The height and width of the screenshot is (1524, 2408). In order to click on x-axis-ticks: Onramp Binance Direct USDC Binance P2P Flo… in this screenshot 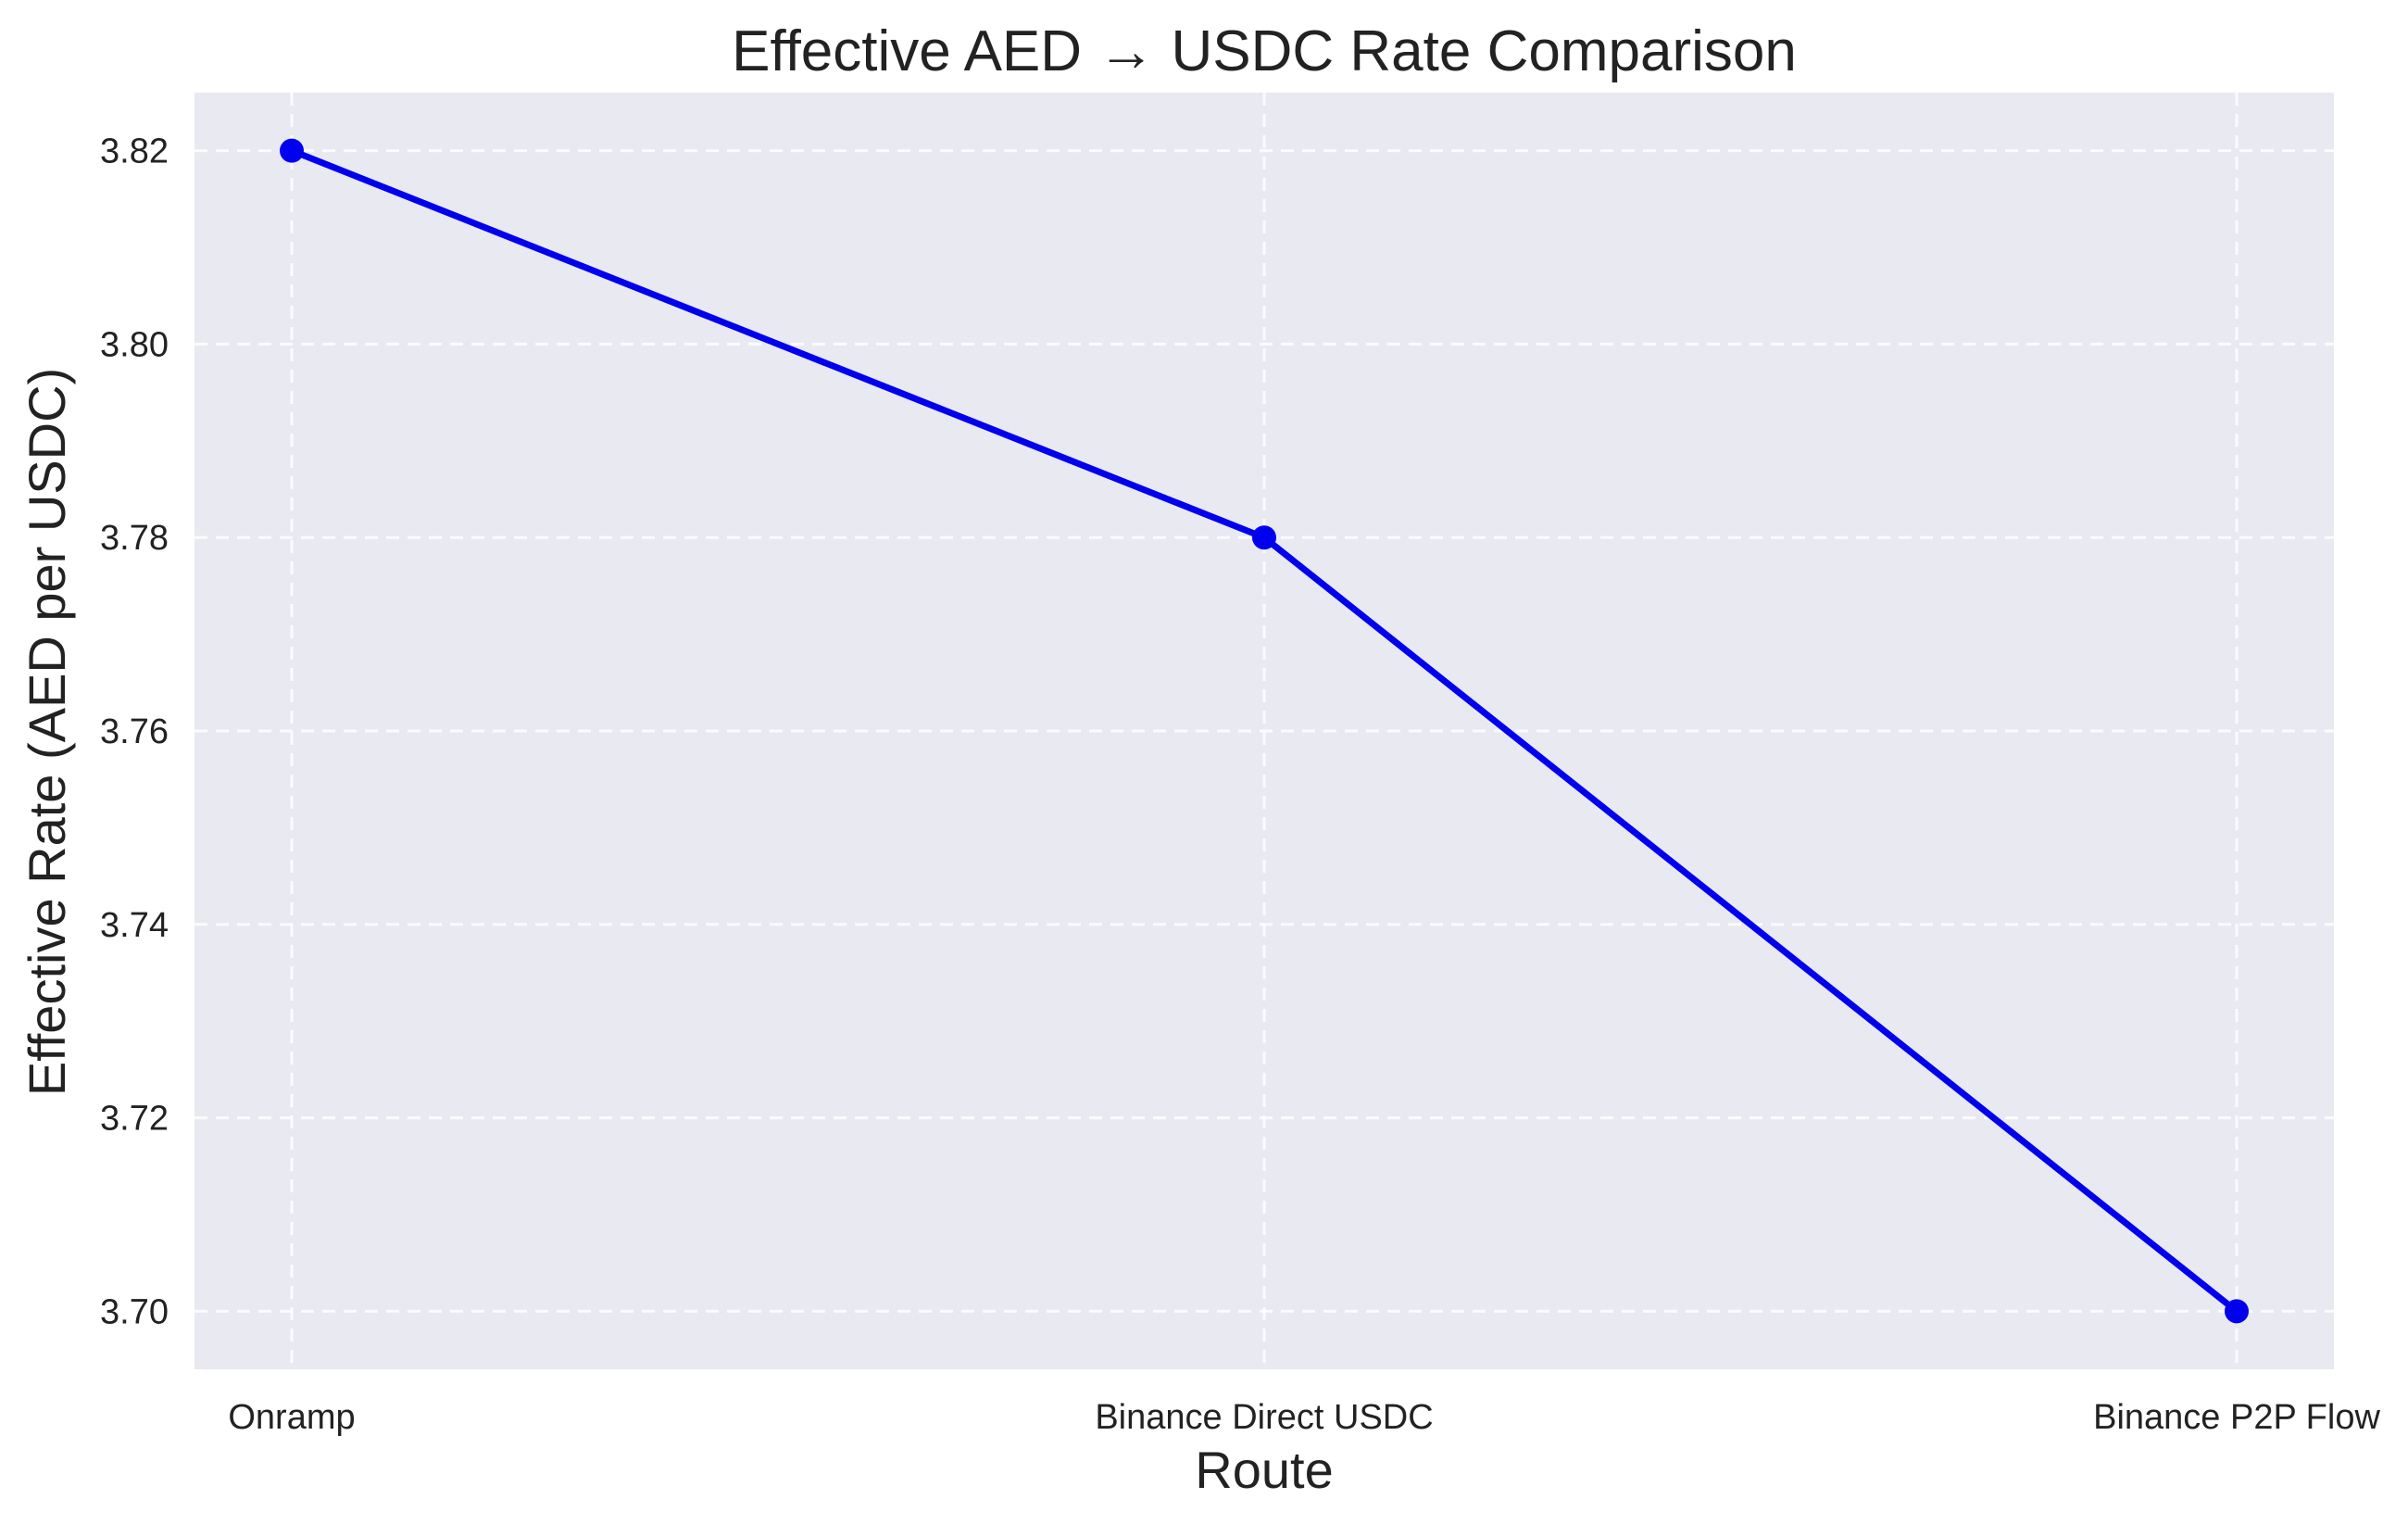, I will do `click(1304, 1417)`.